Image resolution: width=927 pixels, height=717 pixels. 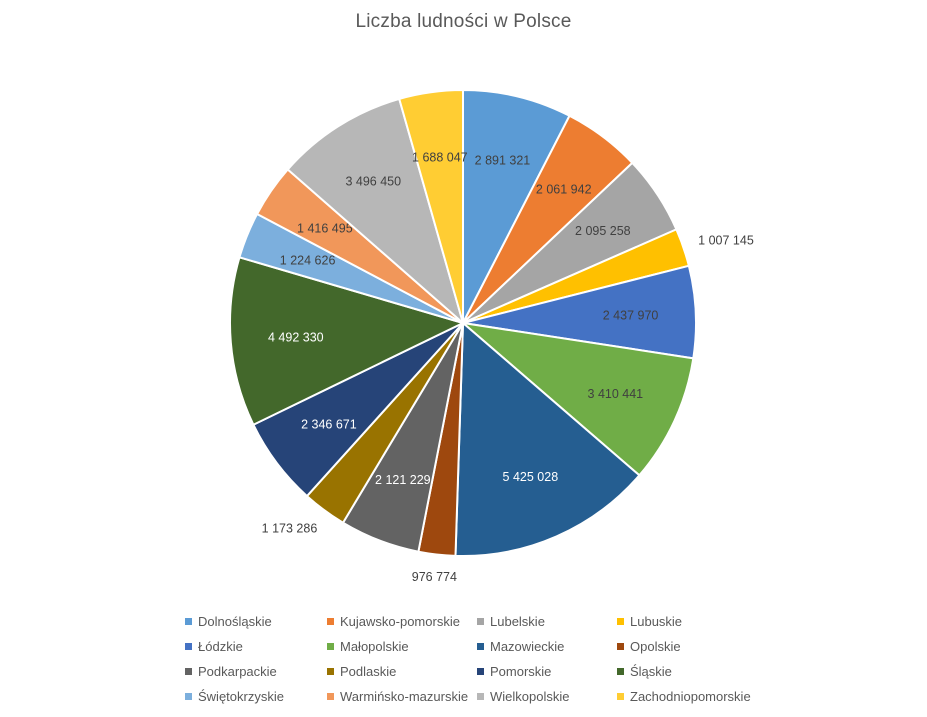 What do you see at coordinates (373, 182) in the screenshot?
I see `data-label-14: 3 496 450` at bounding box center [373, 182].